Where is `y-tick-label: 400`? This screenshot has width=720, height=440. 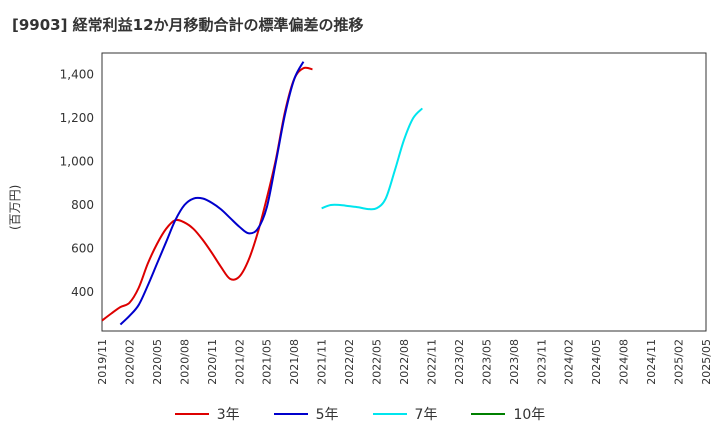
y-tick-label: 400 is located at coordinates (82, 292).